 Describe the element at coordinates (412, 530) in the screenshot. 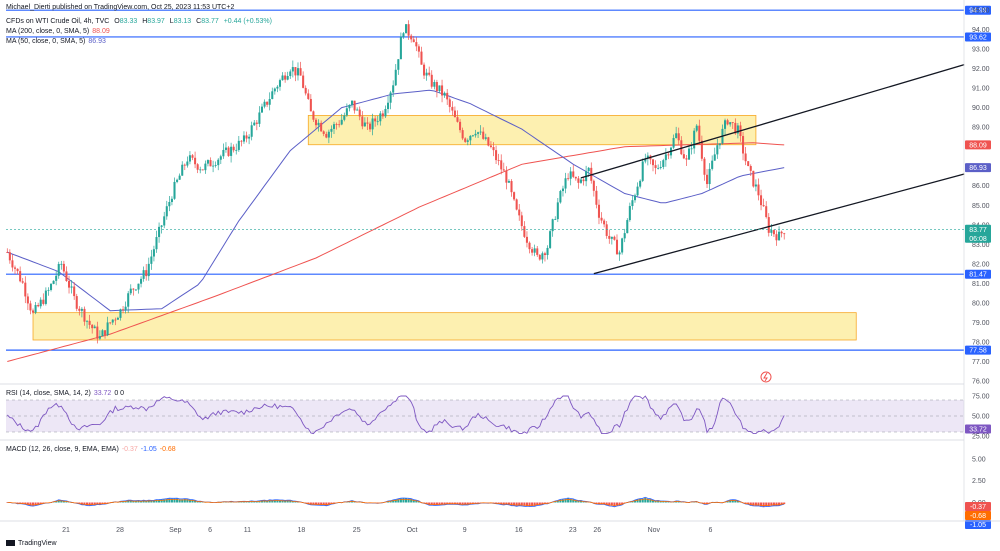

I see `time-tick-label: Oct` at that location.